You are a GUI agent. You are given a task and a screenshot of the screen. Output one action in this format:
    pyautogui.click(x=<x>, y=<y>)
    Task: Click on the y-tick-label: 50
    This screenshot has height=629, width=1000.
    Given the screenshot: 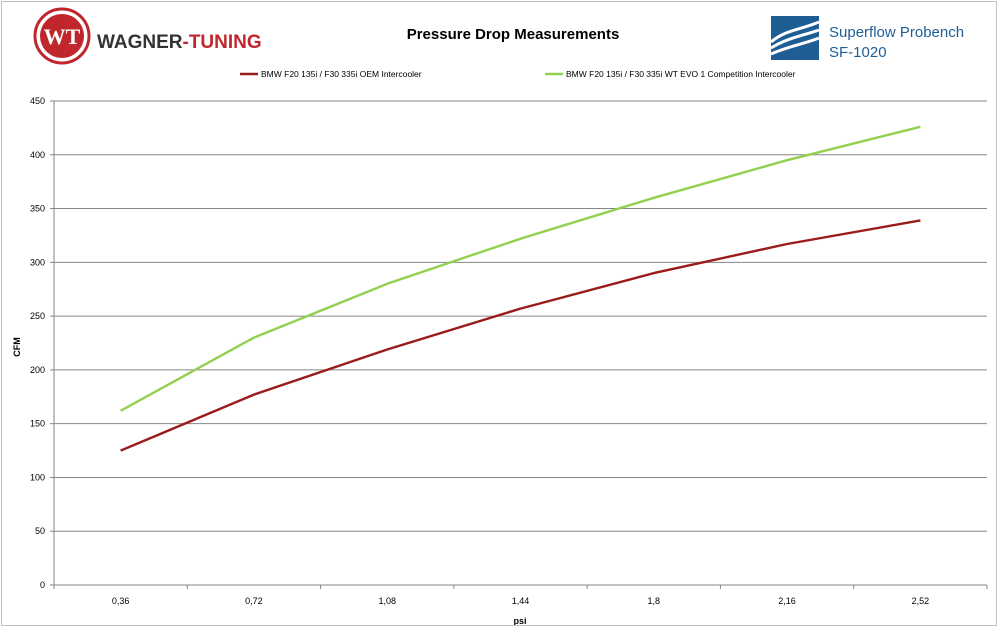 What is the action you would take?
    pyautogui.click(x=40, y=531)
    